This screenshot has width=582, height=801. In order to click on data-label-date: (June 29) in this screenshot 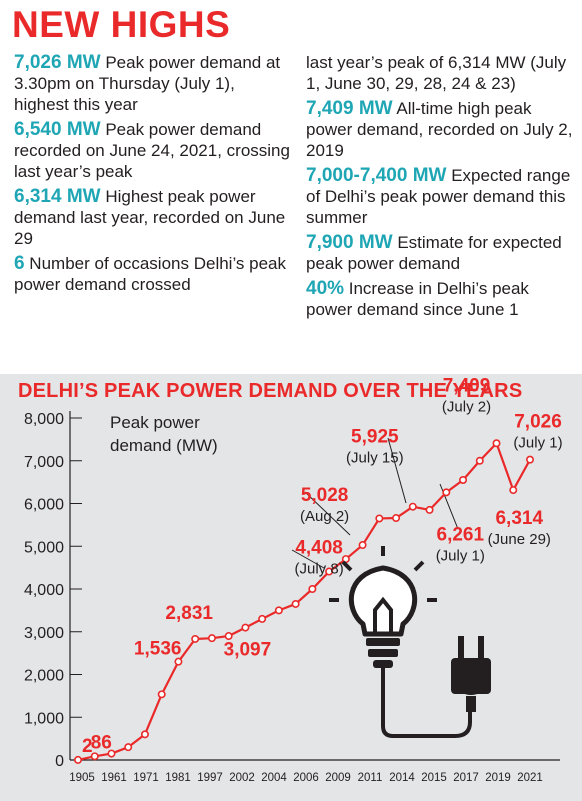, I will do `click(519, 539)`.